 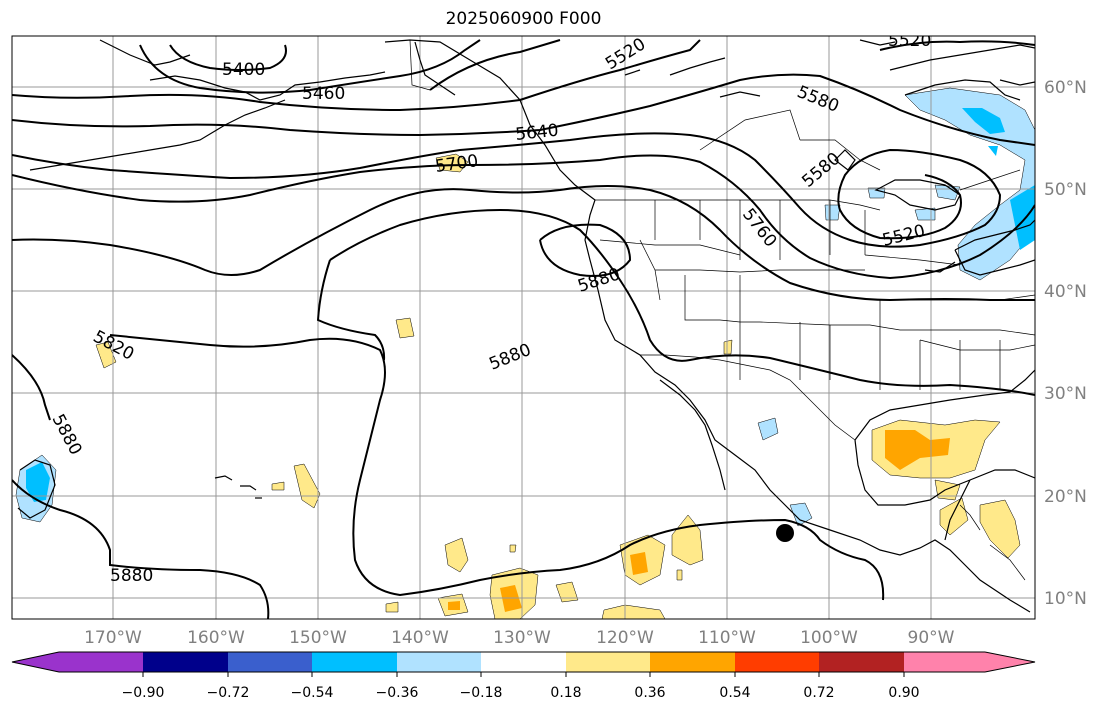 I want to click on lat-label: 60°N, so click(x=1065, y=88).